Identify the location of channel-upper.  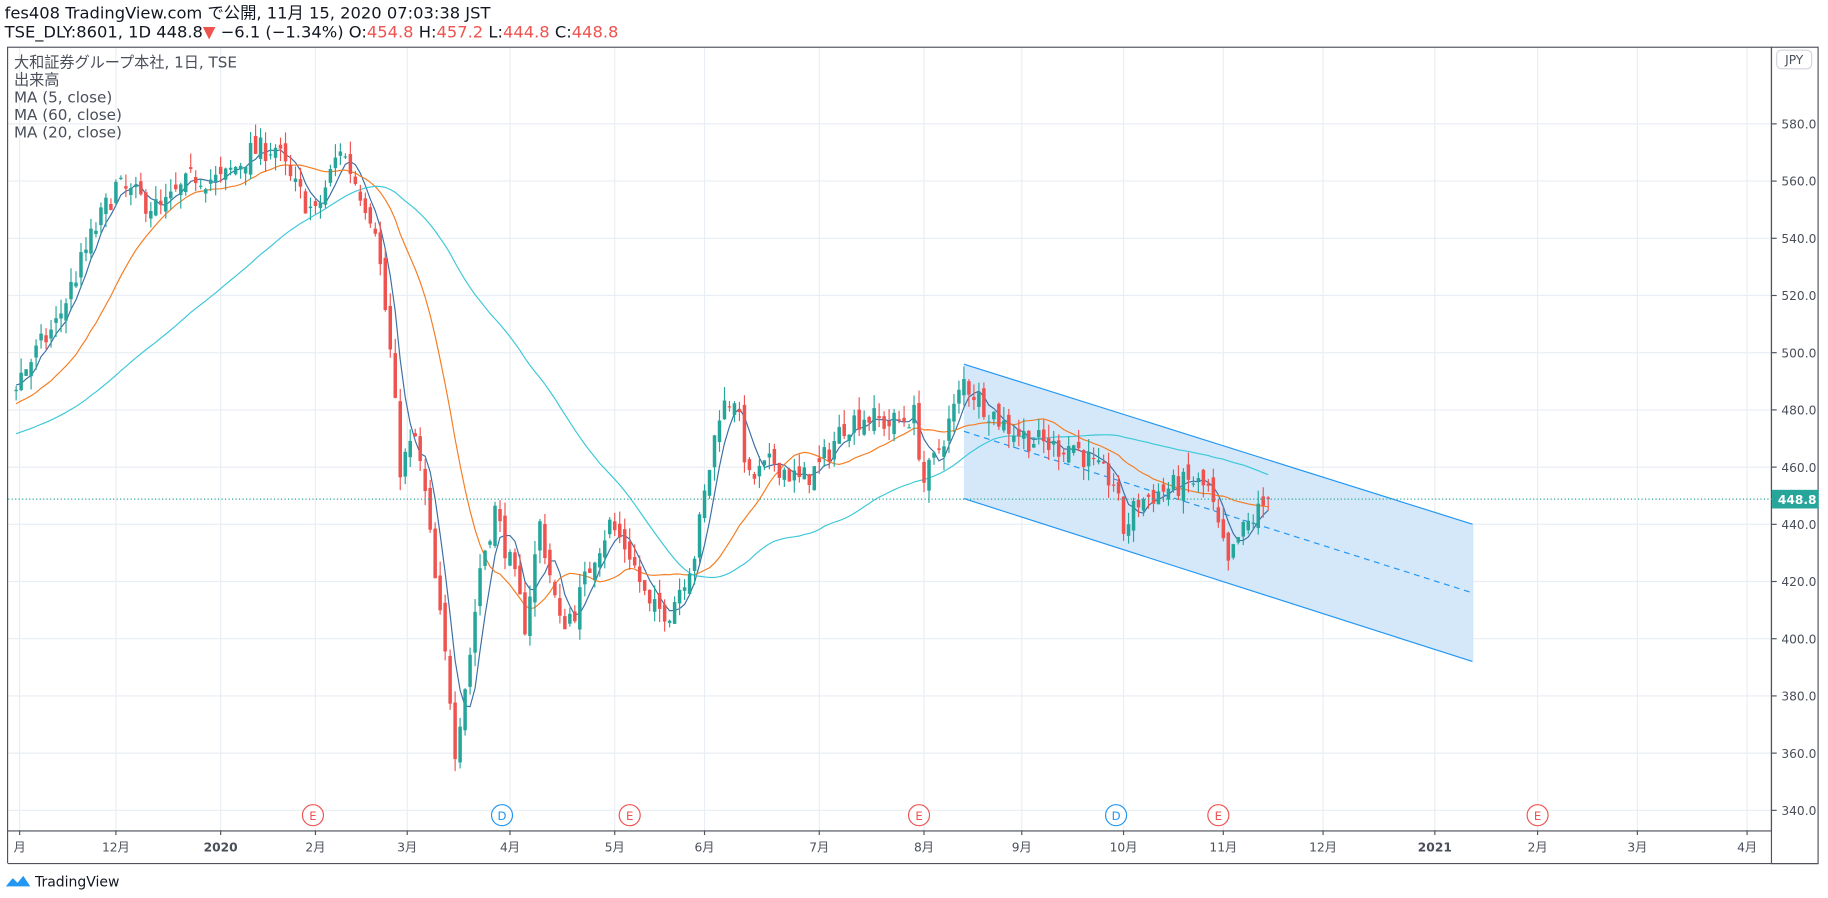
(1218, 444).